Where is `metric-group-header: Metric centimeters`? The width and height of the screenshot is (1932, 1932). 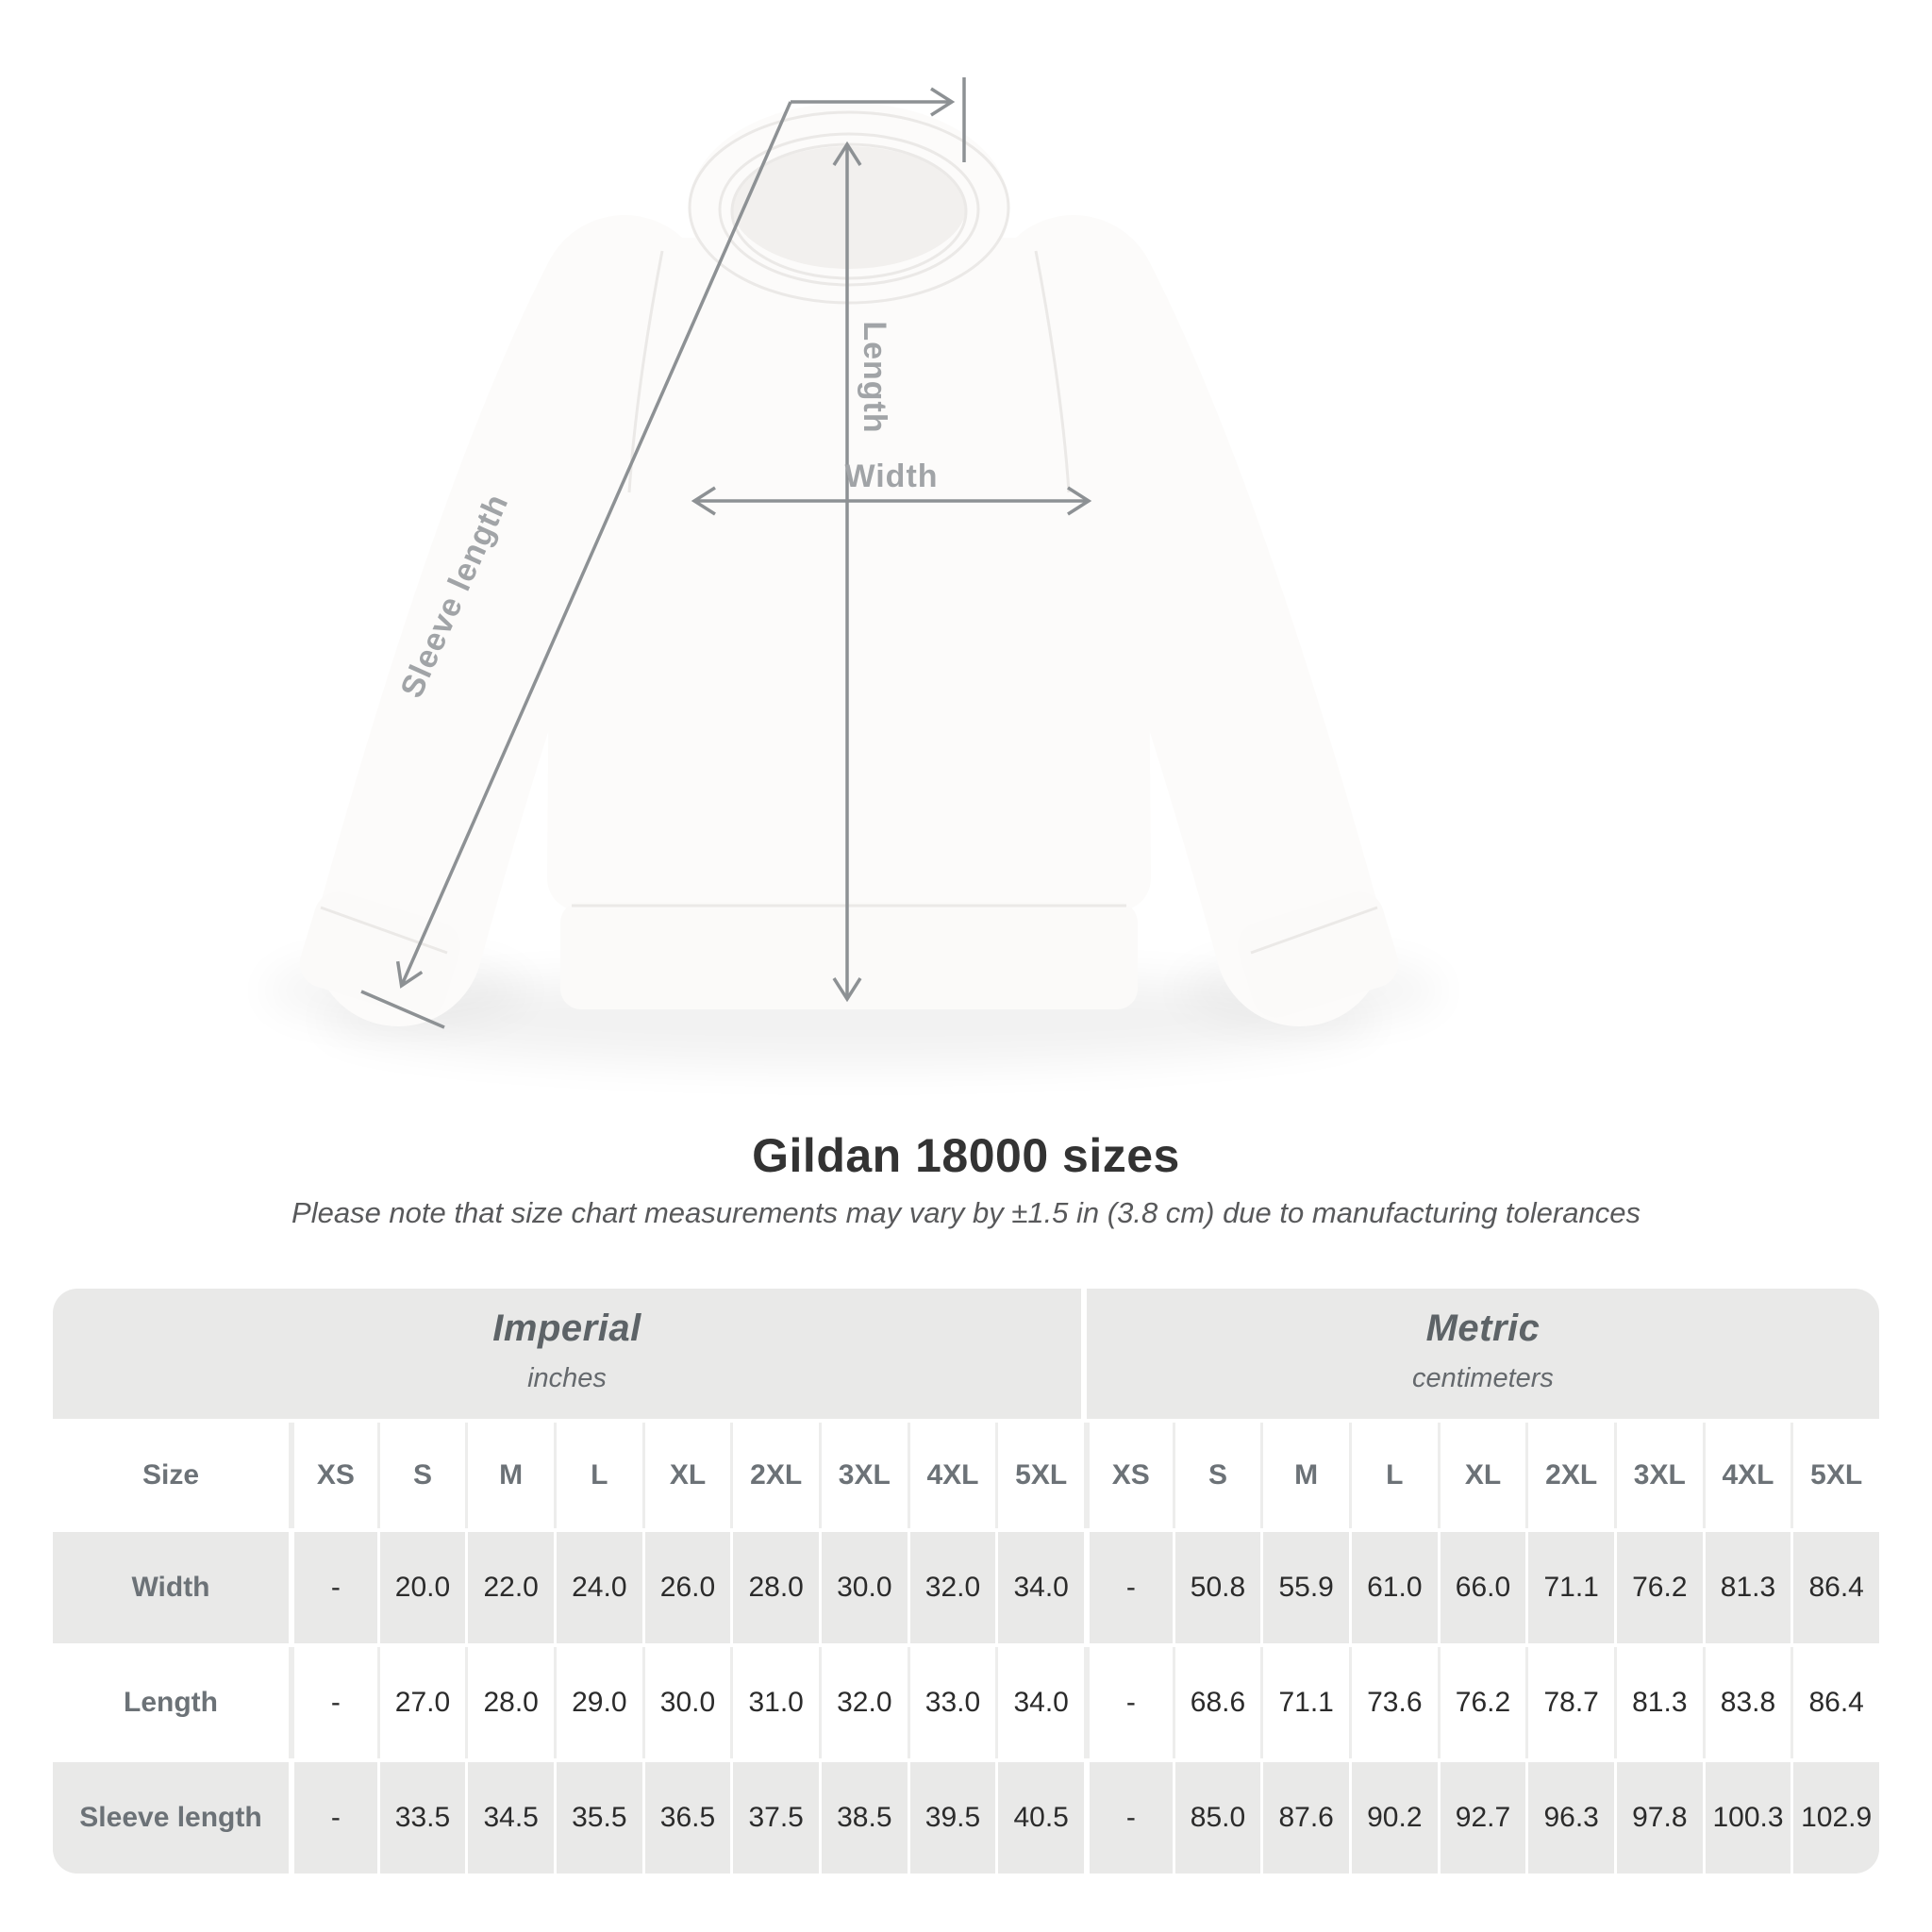 metric-group-header: Metric centimeters is located at coordinates (1483, 1354).